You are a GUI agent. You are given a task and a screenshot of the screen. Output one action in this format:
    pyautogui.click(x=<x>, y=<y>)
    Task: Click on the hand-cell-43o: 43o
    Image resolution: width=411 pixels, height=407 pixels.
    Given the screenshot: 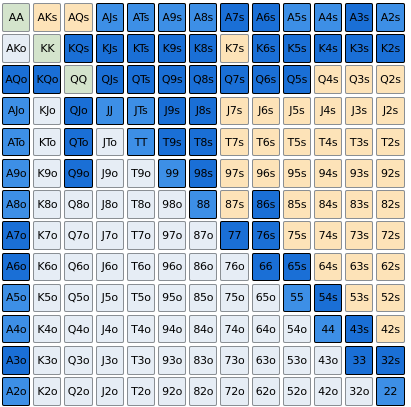 What is the action you would take?
    pyautogui.click(x=328, y=360)
    